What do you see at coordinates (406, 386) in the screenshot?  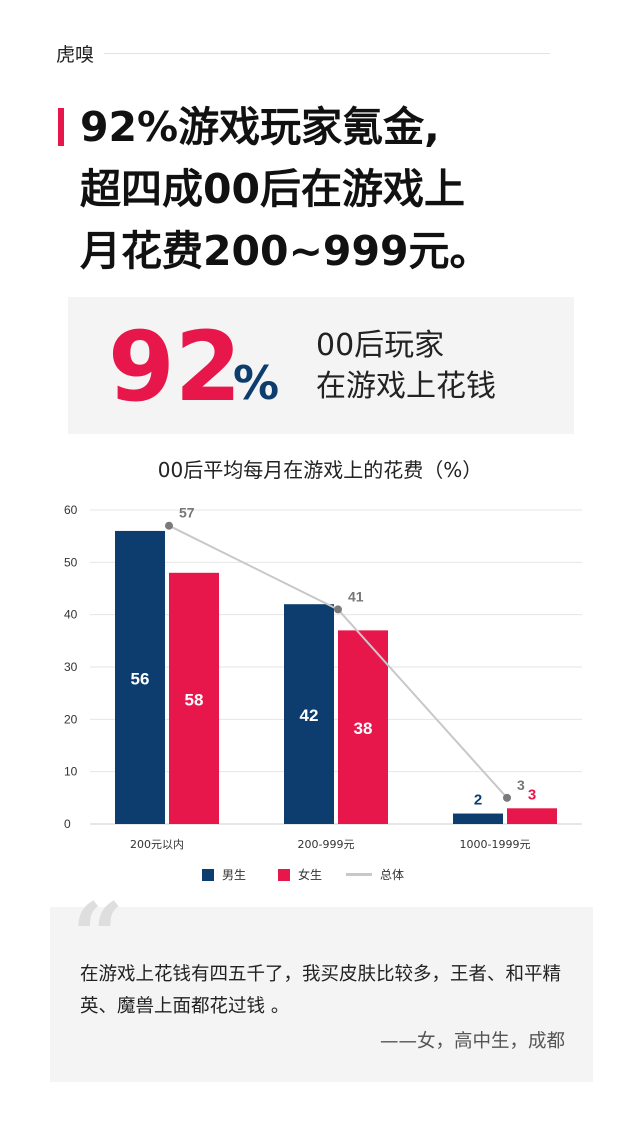 I see `stat-line-2: 在游戏上花钱` at bounding box center [406, 386].